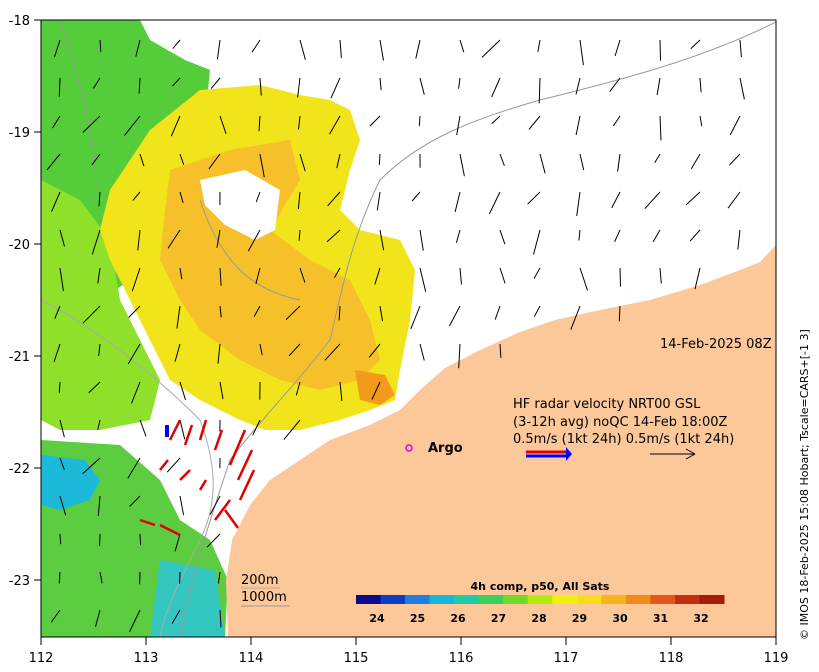 This screenshot has height=672, width=819. What do you see at coordinates (19, 581) in the screenshot?
I see `y-tick-label: -23` at bounding box center [19, 581].